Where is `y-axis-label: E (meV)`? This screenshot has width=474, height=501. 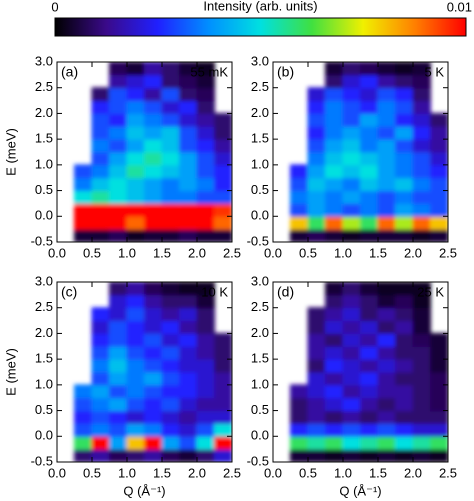 y-axis-label: E (meV) is located at coordinates (10, 372).